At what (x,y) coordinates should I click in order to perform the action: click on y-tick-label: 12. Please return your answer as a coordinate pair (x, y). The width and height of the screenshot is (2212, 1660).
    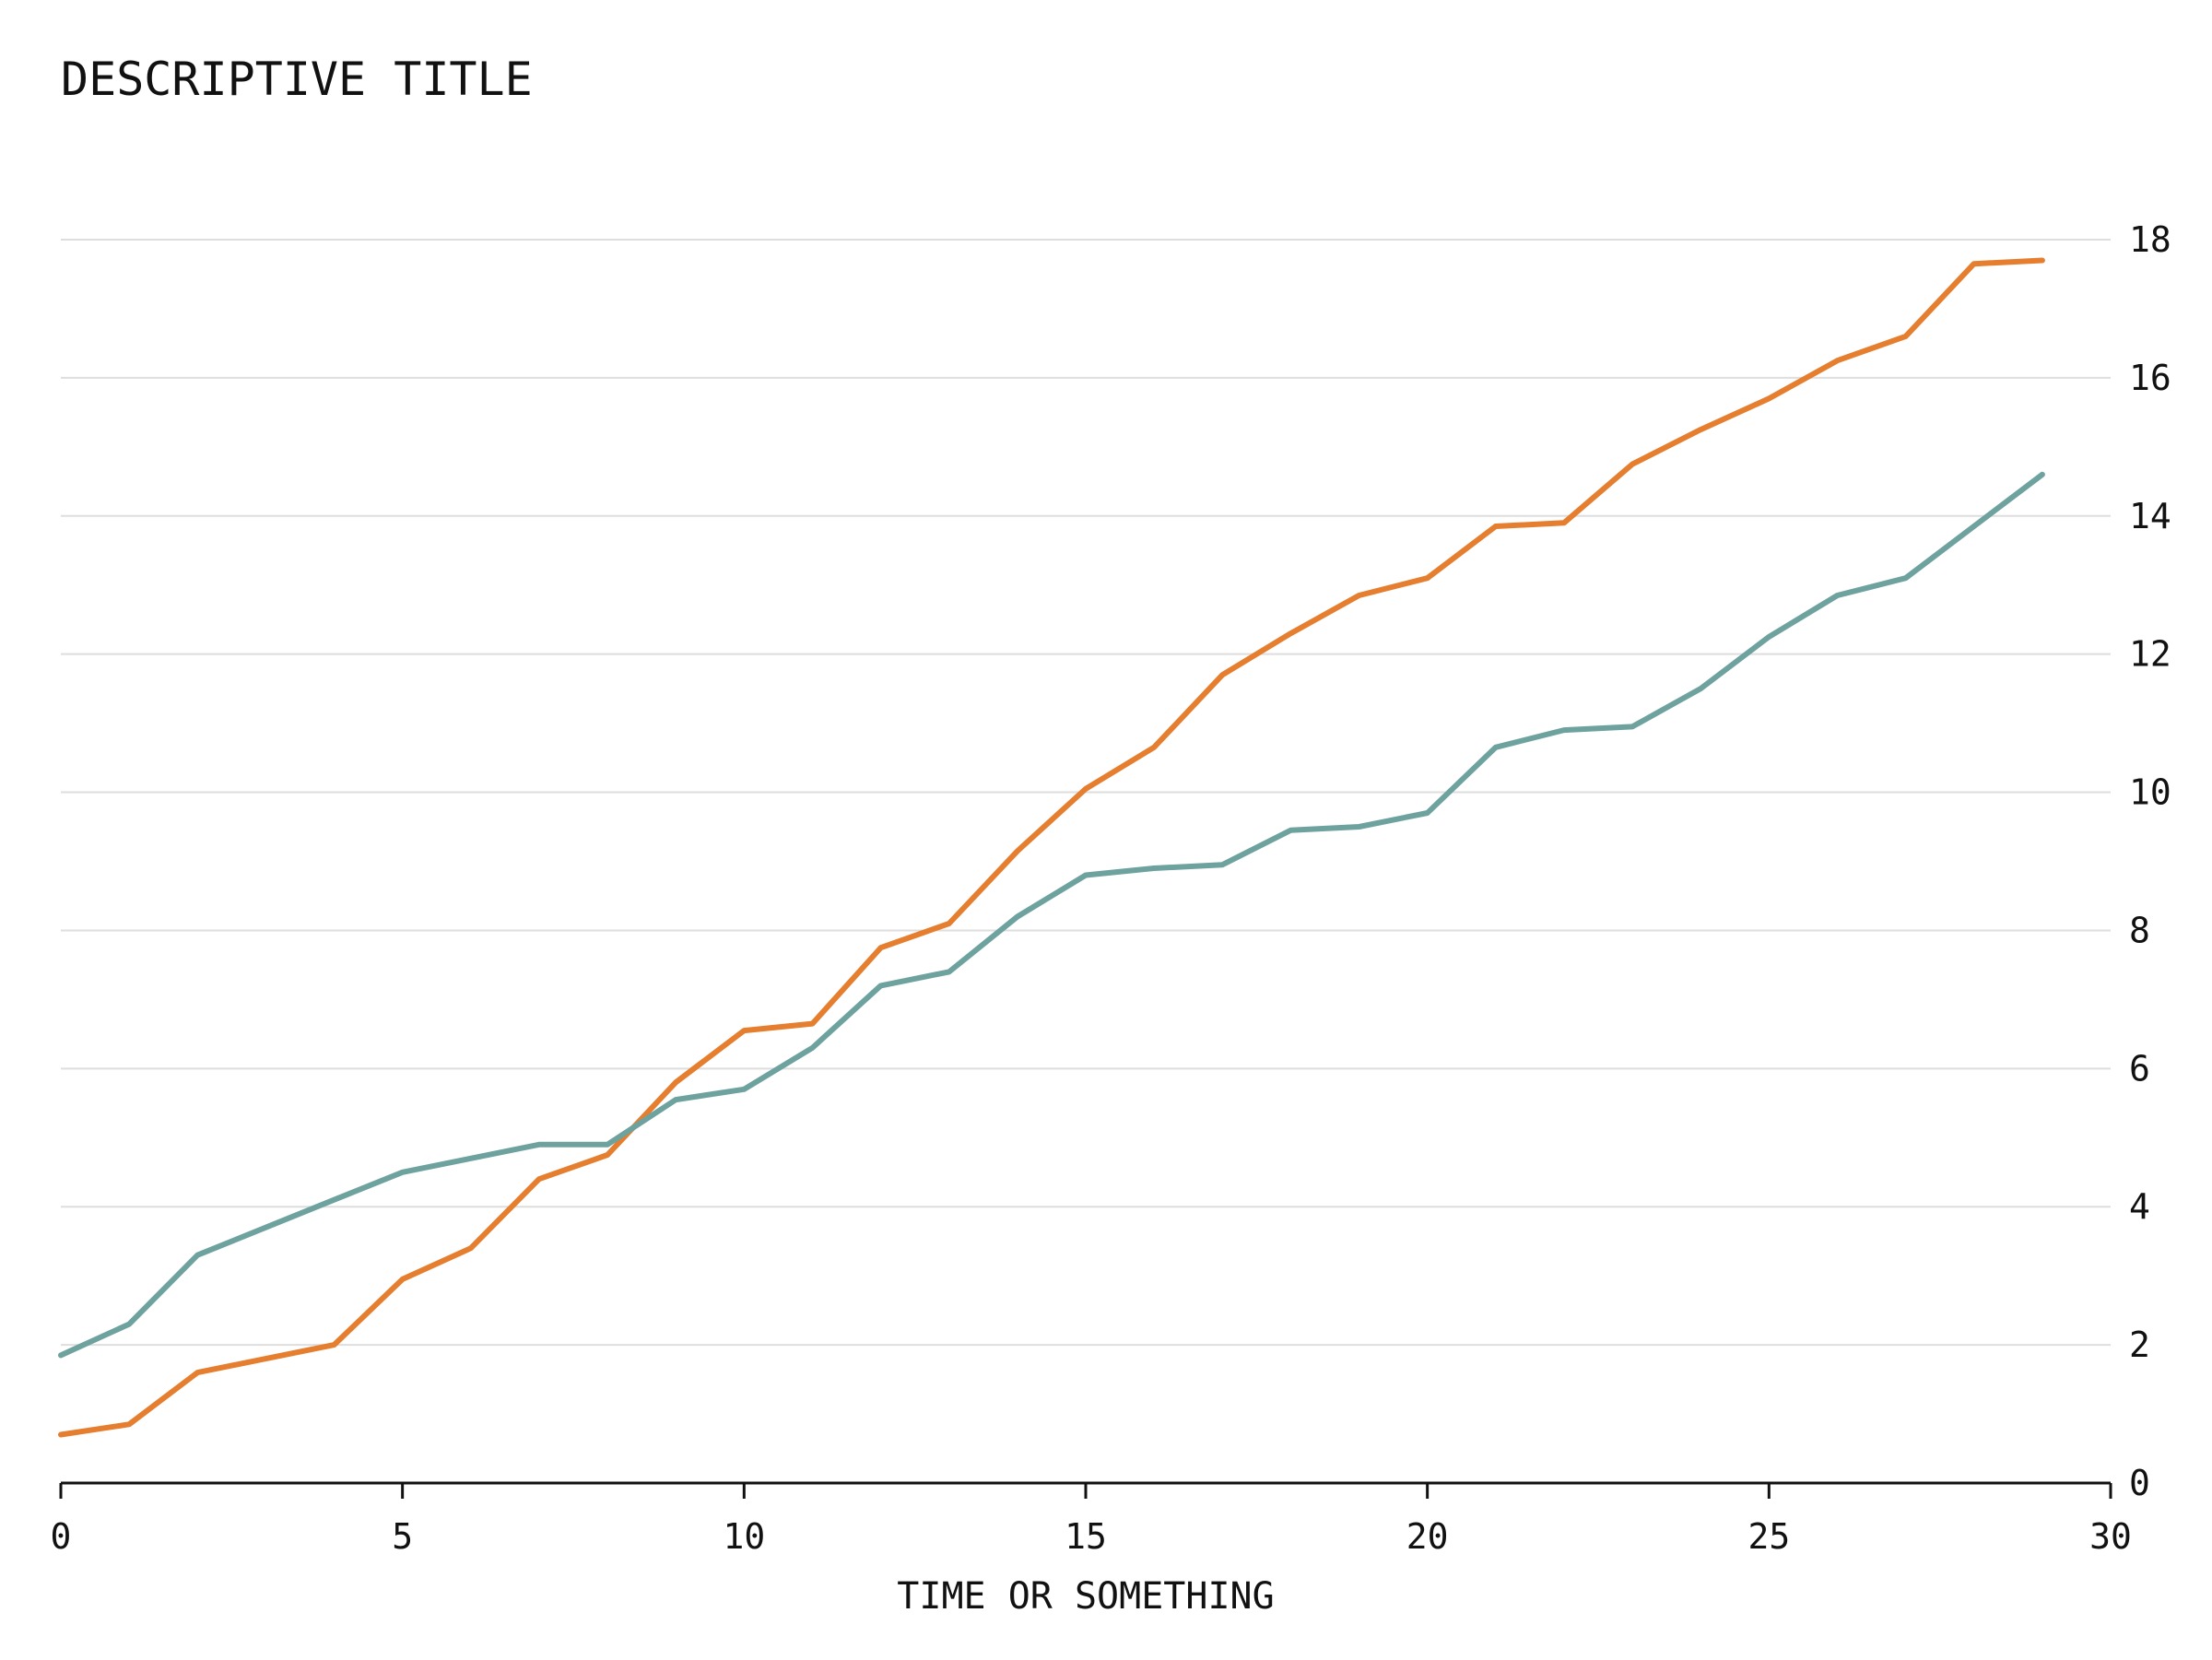
    Looking at the image, I should click on (2150, 654).